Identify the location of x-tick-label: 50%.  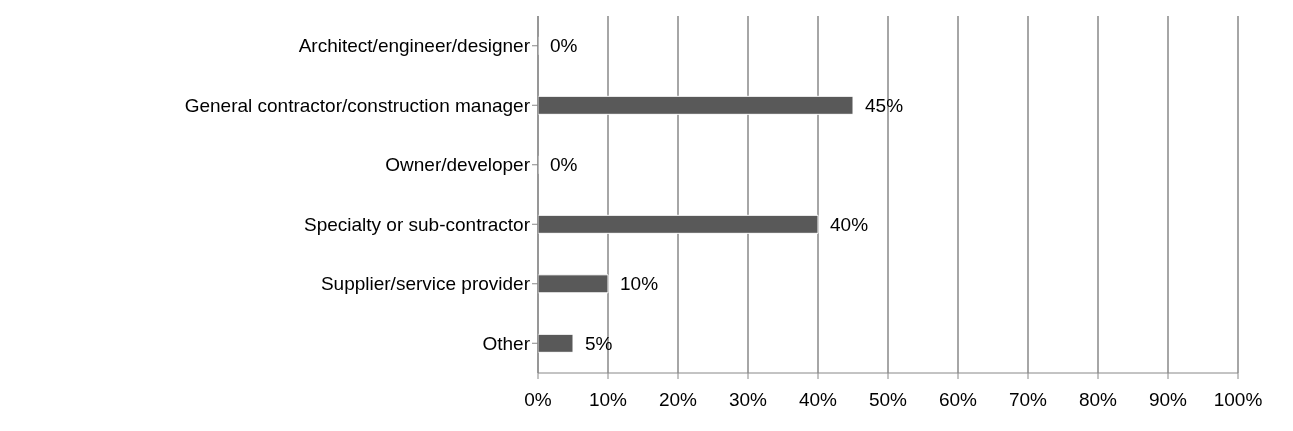
(888, 400).